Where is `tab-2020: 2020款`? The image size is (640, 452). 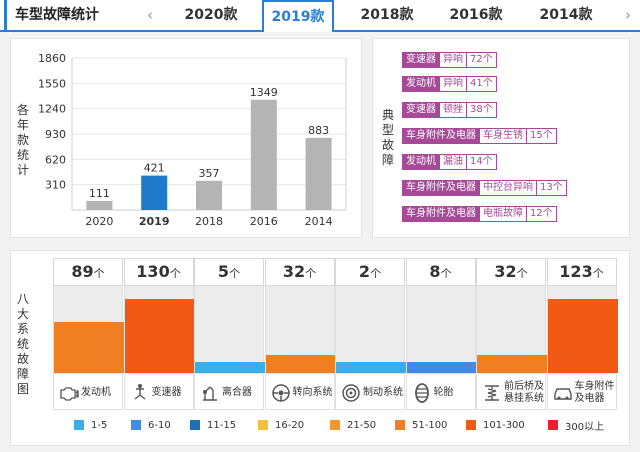
tab-2020: 2020款 is located at coordinates (211, 15).